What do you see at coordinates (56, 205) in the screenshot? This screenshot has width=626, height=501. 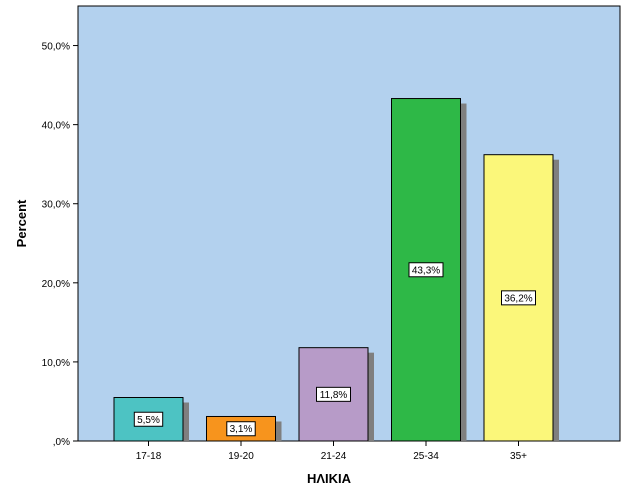 I see `y-tick-label: 30,0%` at bounding box center [56, 205].